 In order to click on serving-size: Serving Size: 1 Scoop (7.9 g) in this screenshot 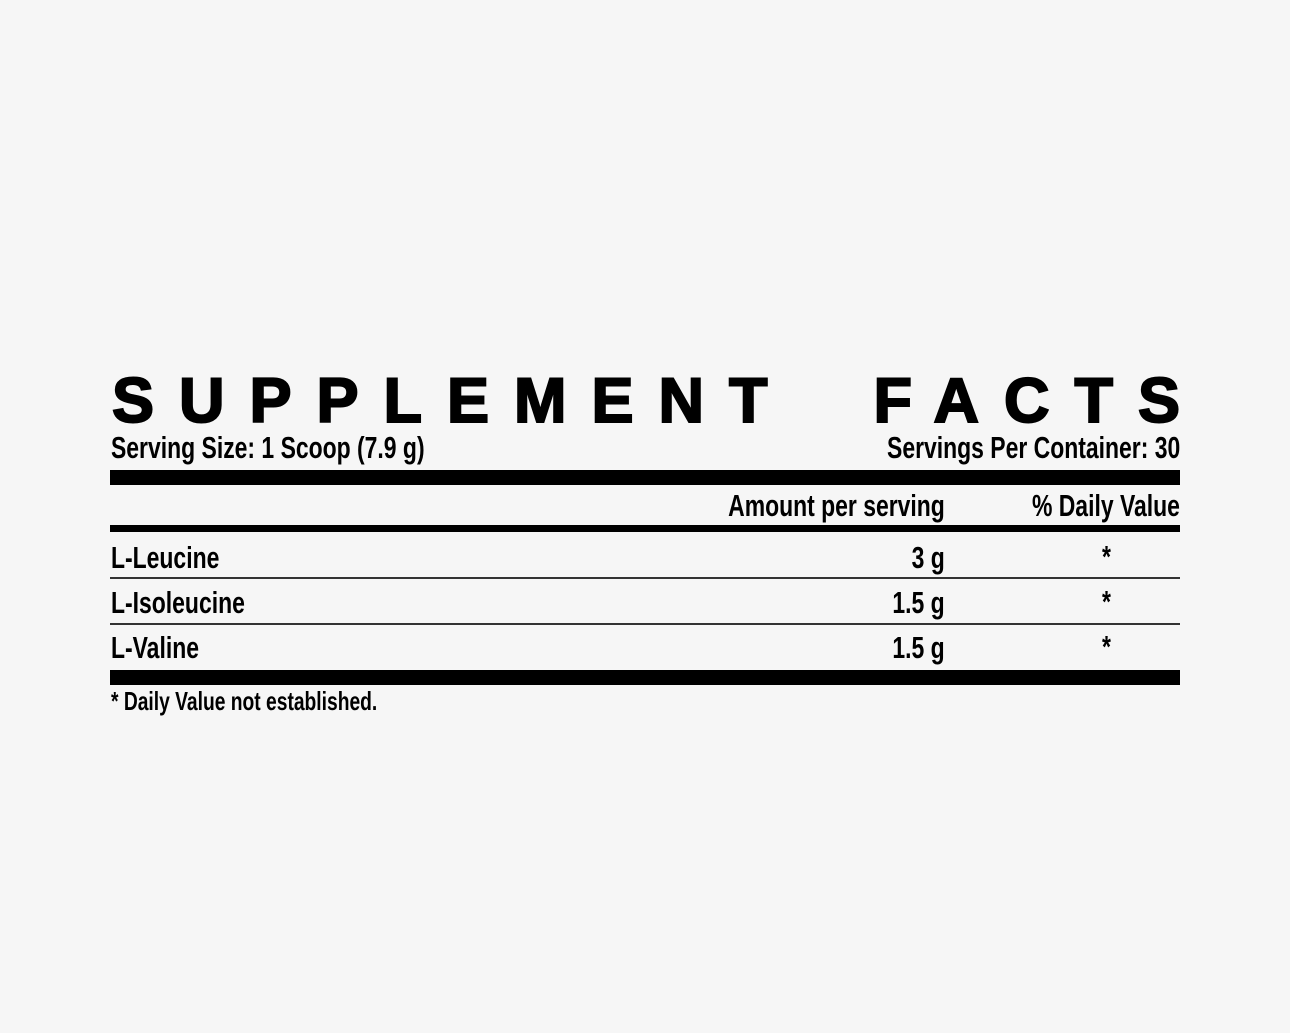, I will do `click(268, 447)`.